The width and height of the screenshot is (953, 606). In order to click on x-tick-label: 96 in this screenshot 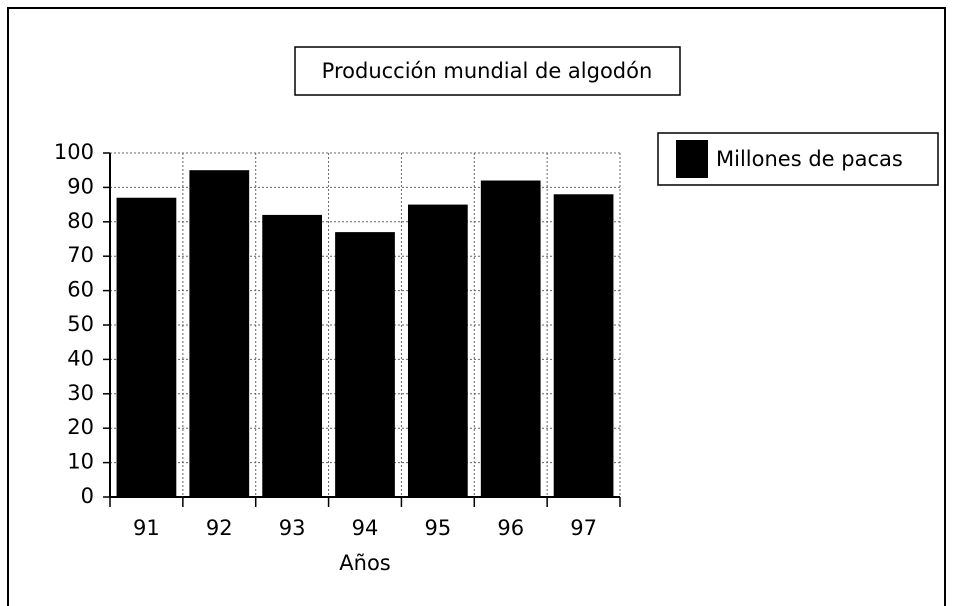, I will do `click(510, 528)`.